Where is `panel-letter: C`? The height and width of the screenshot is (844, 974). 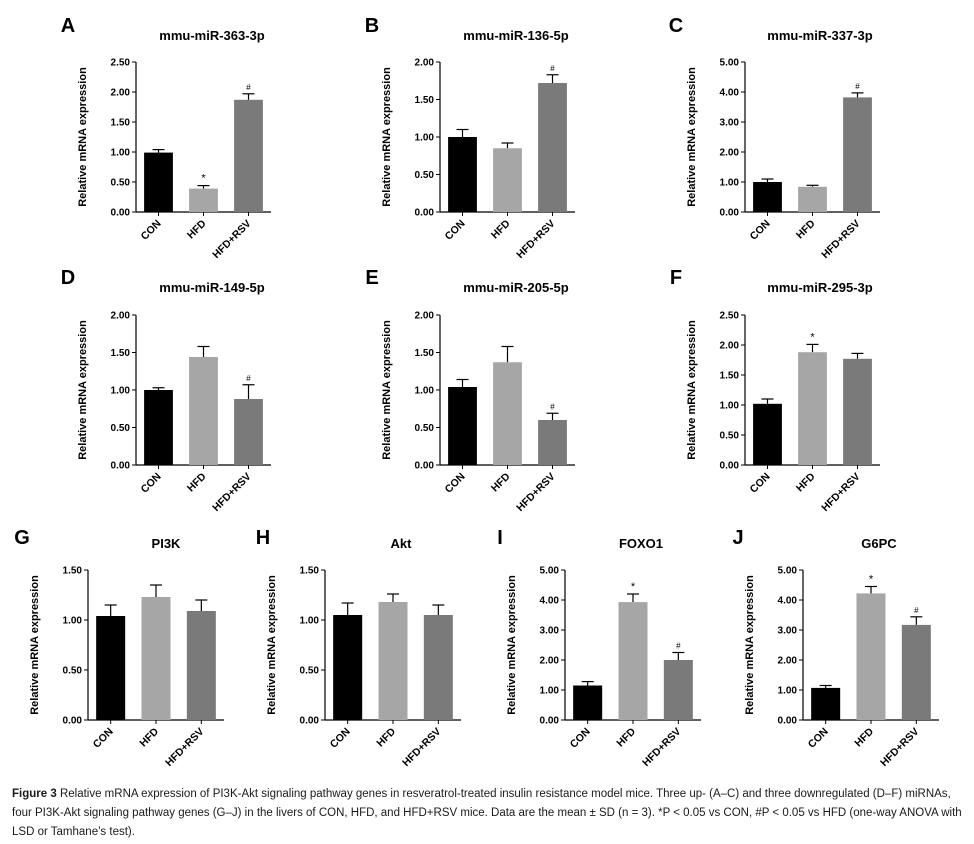 panel-letter: C is located at coordinates (676, 26).